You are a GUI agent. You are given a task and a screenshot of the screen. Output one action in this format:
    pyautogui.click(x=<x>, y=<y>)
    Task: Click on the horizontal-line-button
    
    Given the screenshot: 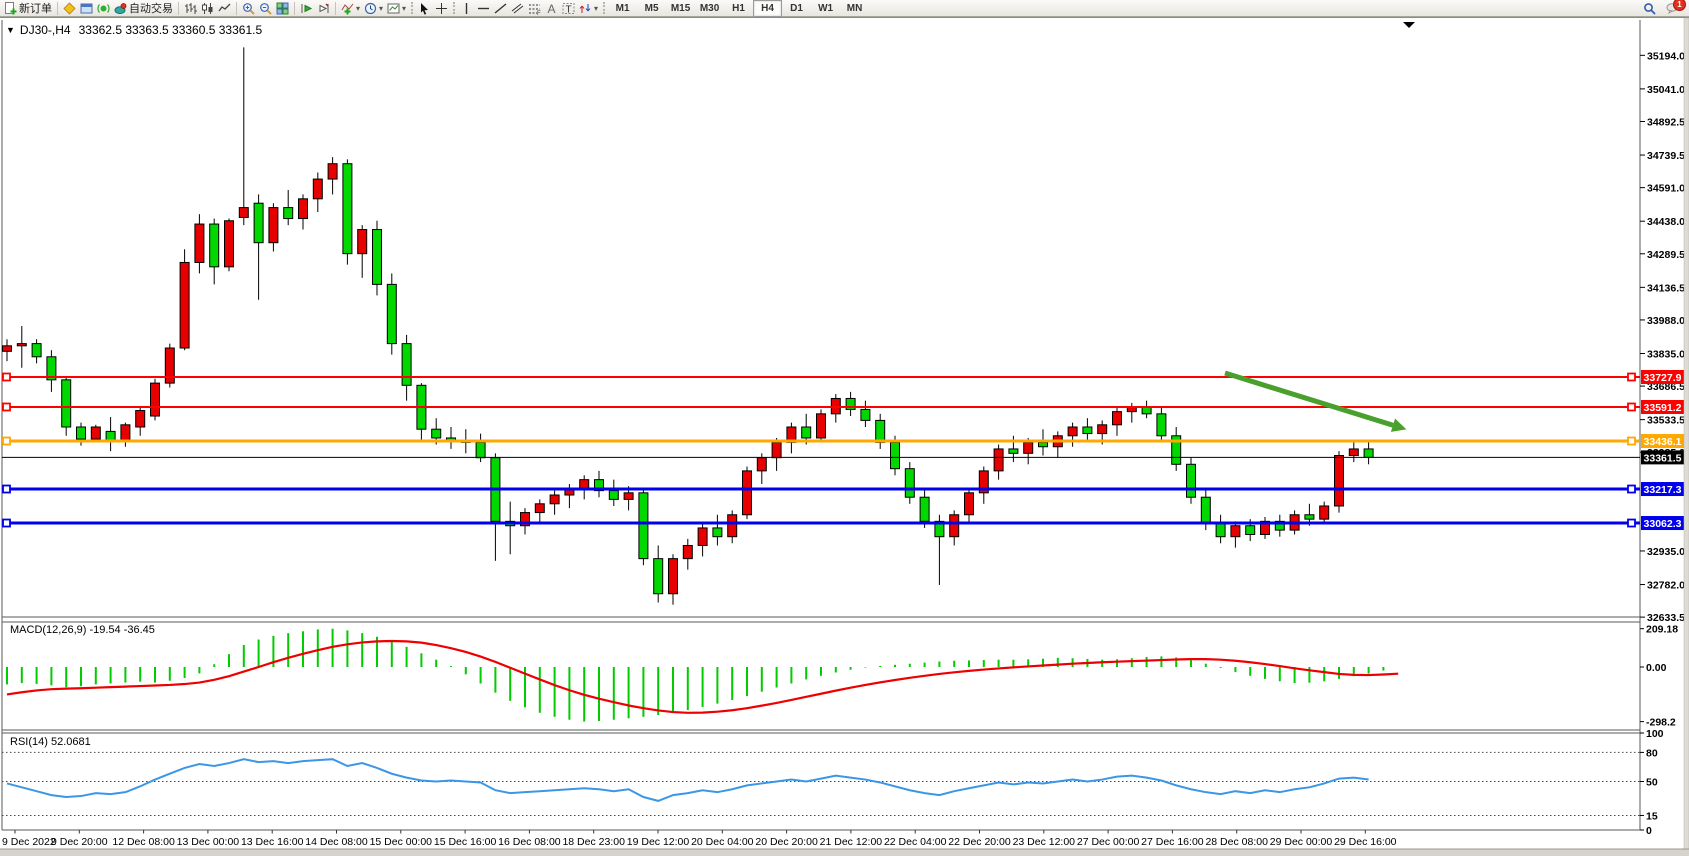 What is the action you would take?
    pyautogui.click(x=483, y=8)
    